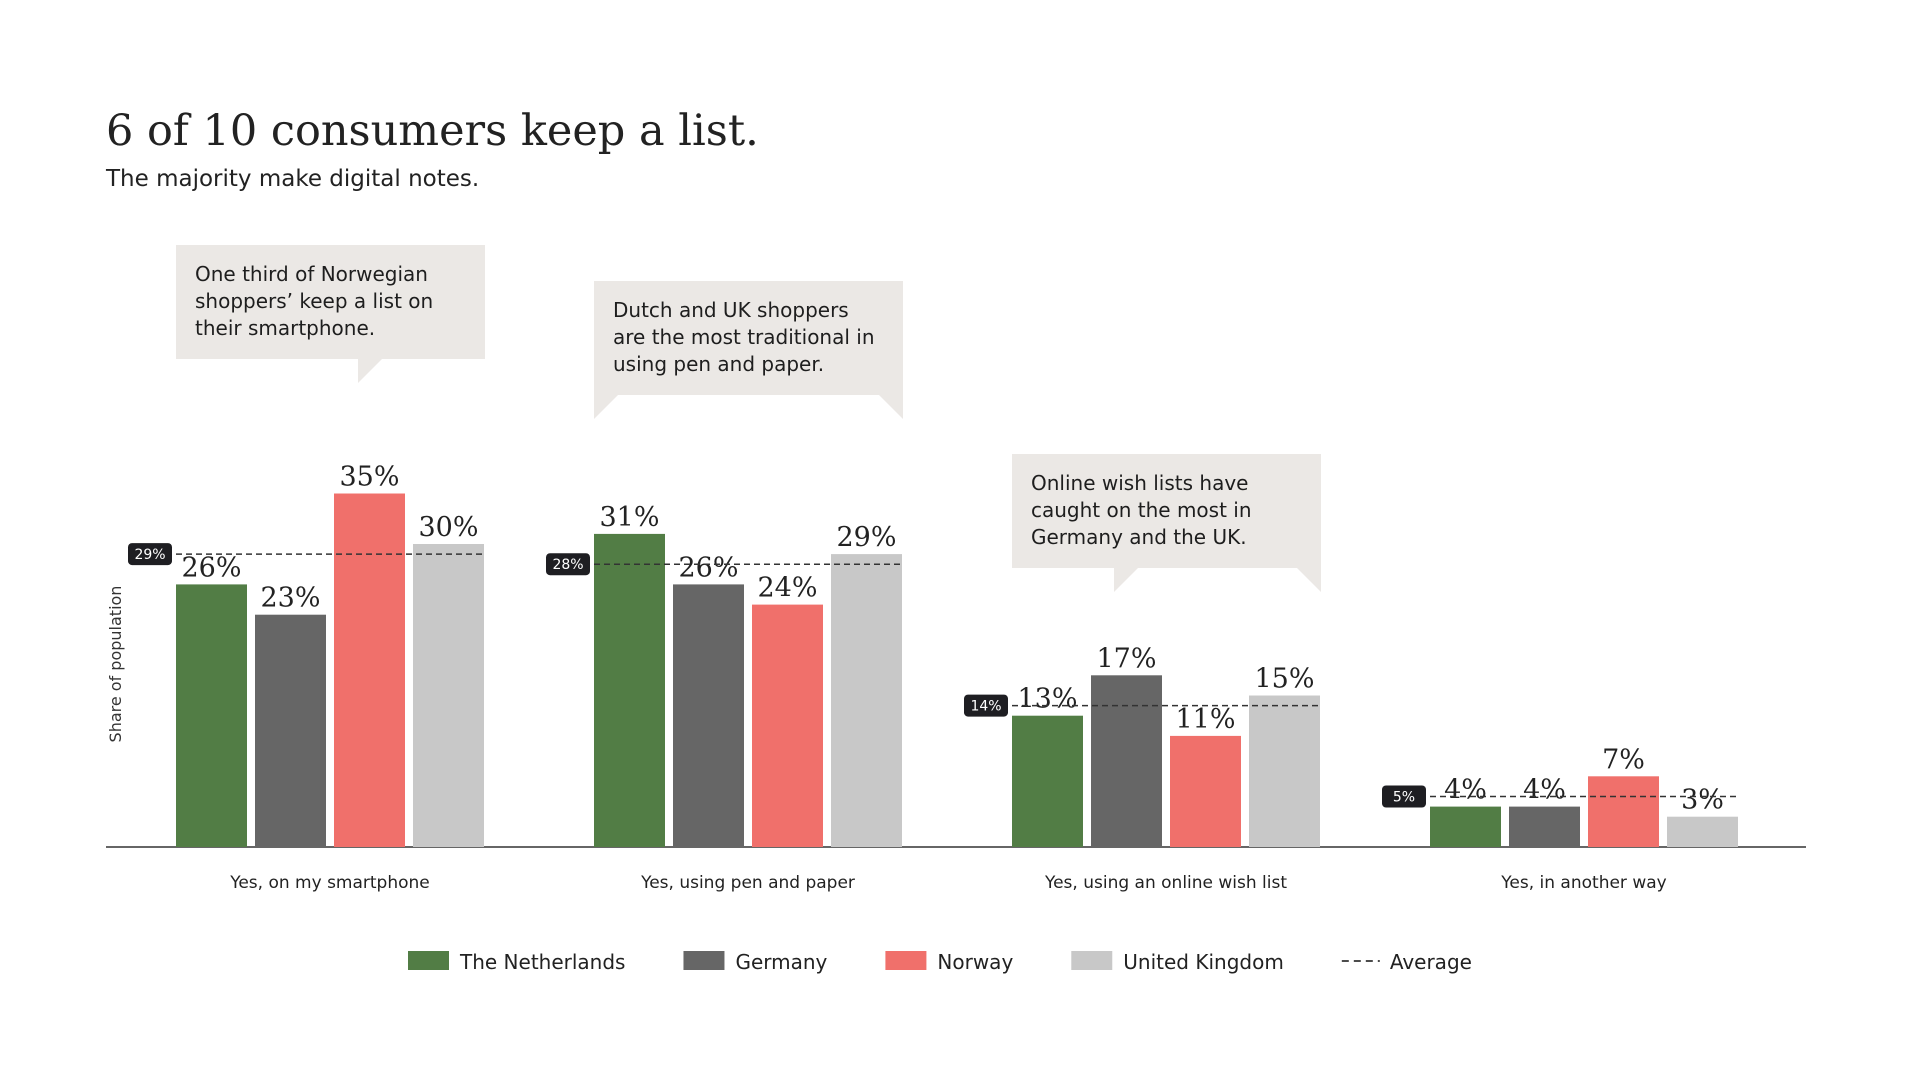 Image resolution: width=1920 pixels, height=1080 pixels. What do you see at coordinates (708, 567) in the screenshot?
I see `value-label-germany-yes-using-pen-and-paper: 26%` at bounding box center [708, 567].